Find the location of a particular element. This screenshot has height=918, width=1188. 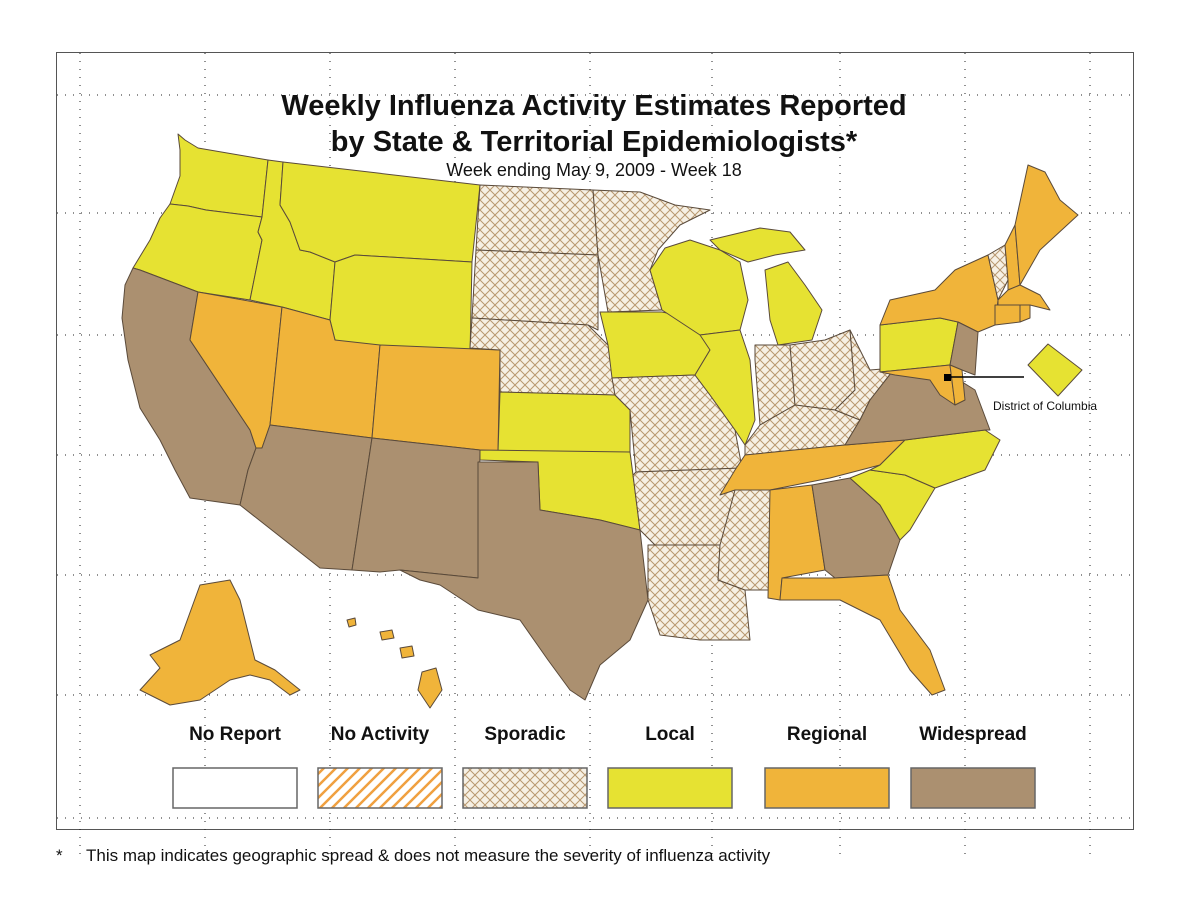

state-NJ is located at coordinates (964, 348).